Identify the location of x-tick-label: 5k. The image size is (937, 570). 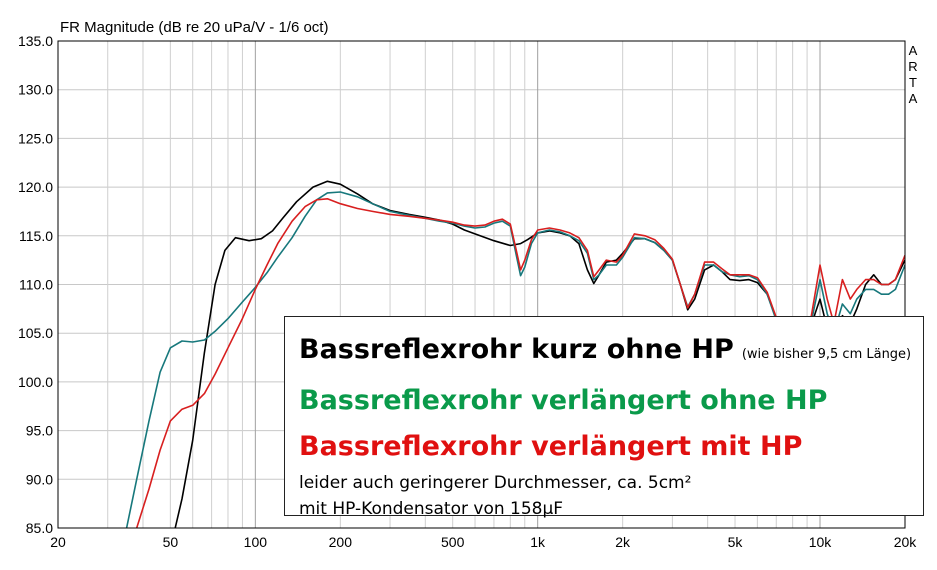
(736, 542).